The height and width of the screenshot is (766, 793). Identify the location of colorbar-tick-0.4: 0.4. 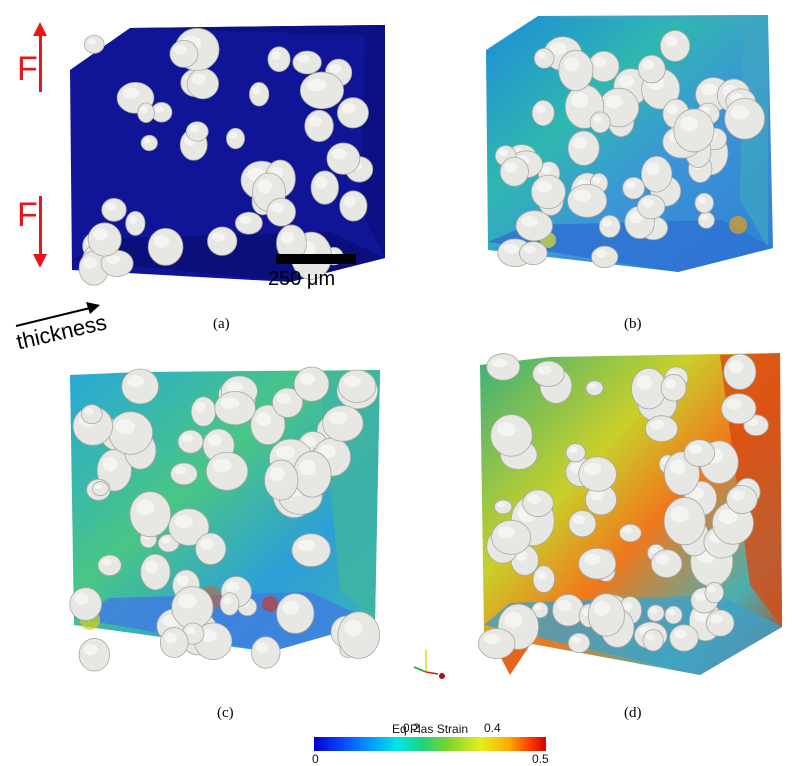
(492, 728).